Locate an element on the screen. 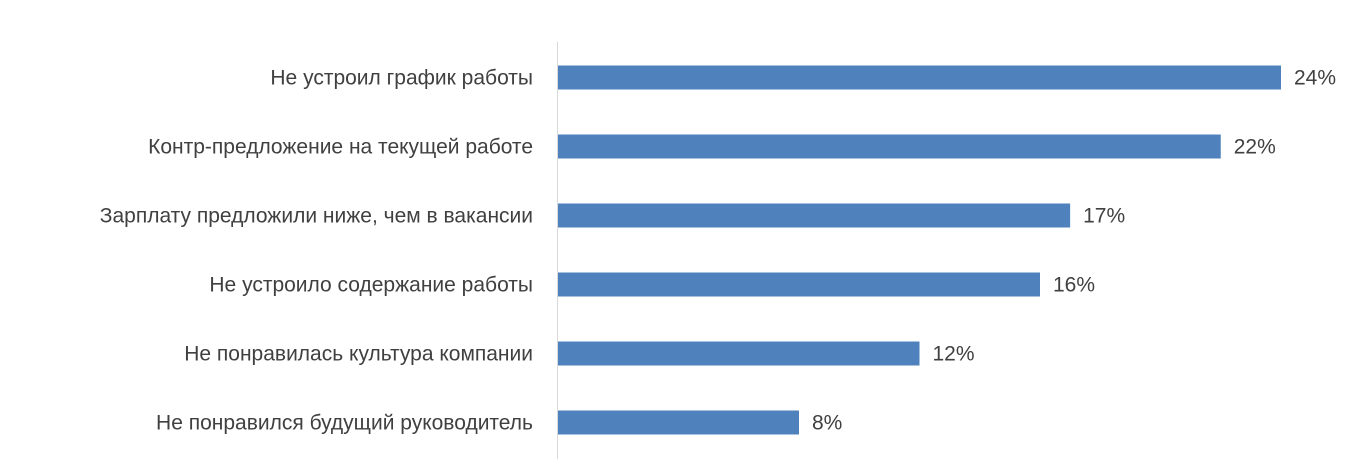  category-label: Не понравился будущий руководитель is located at coordinates (344, 423).